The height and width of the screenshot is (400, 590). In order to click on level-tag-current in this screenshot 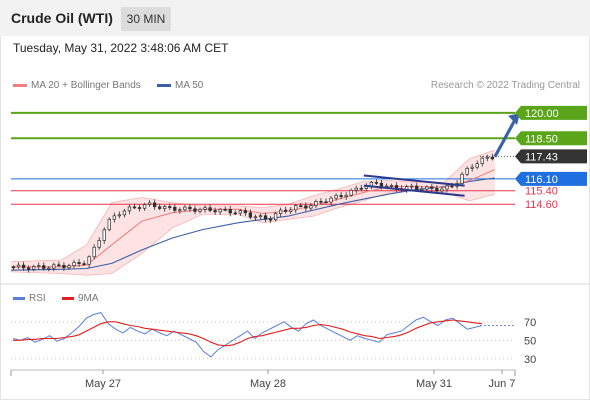, I will do `click(551, 156)`.